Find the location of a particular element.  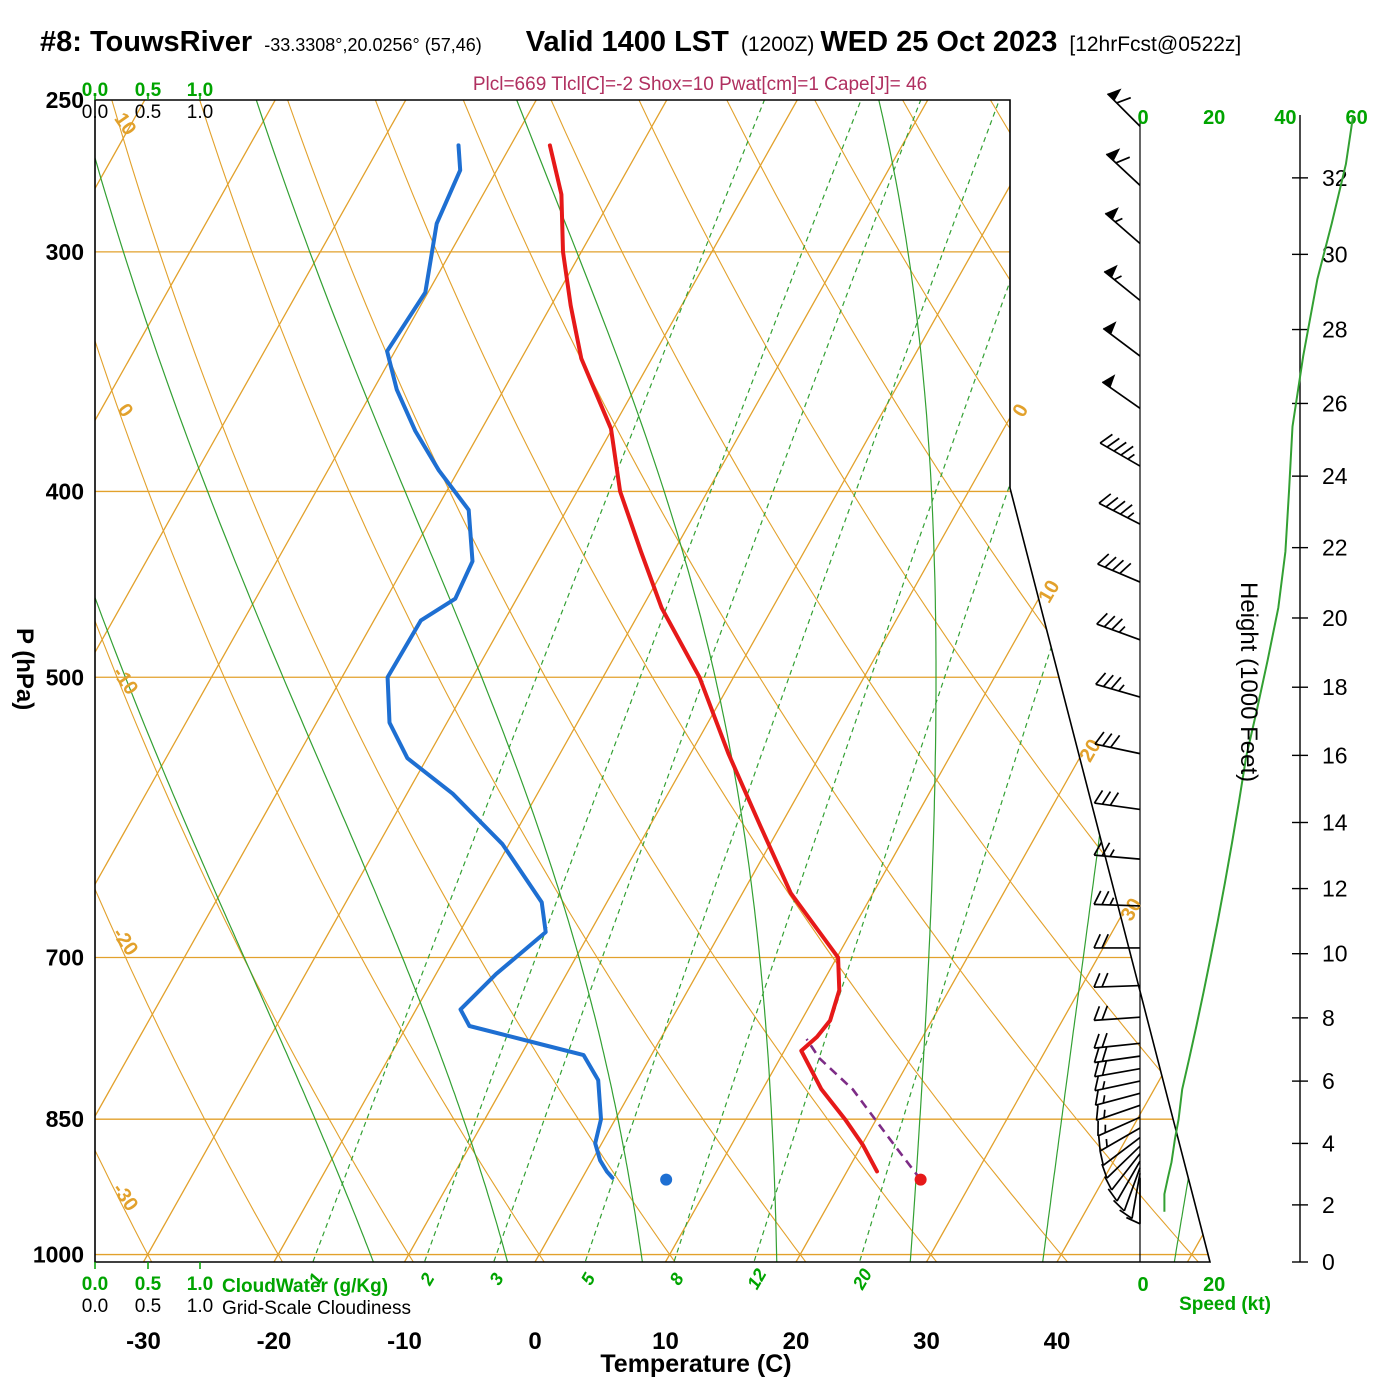

valid-zulu: (1200Z) is located at coordinates (777, 44).